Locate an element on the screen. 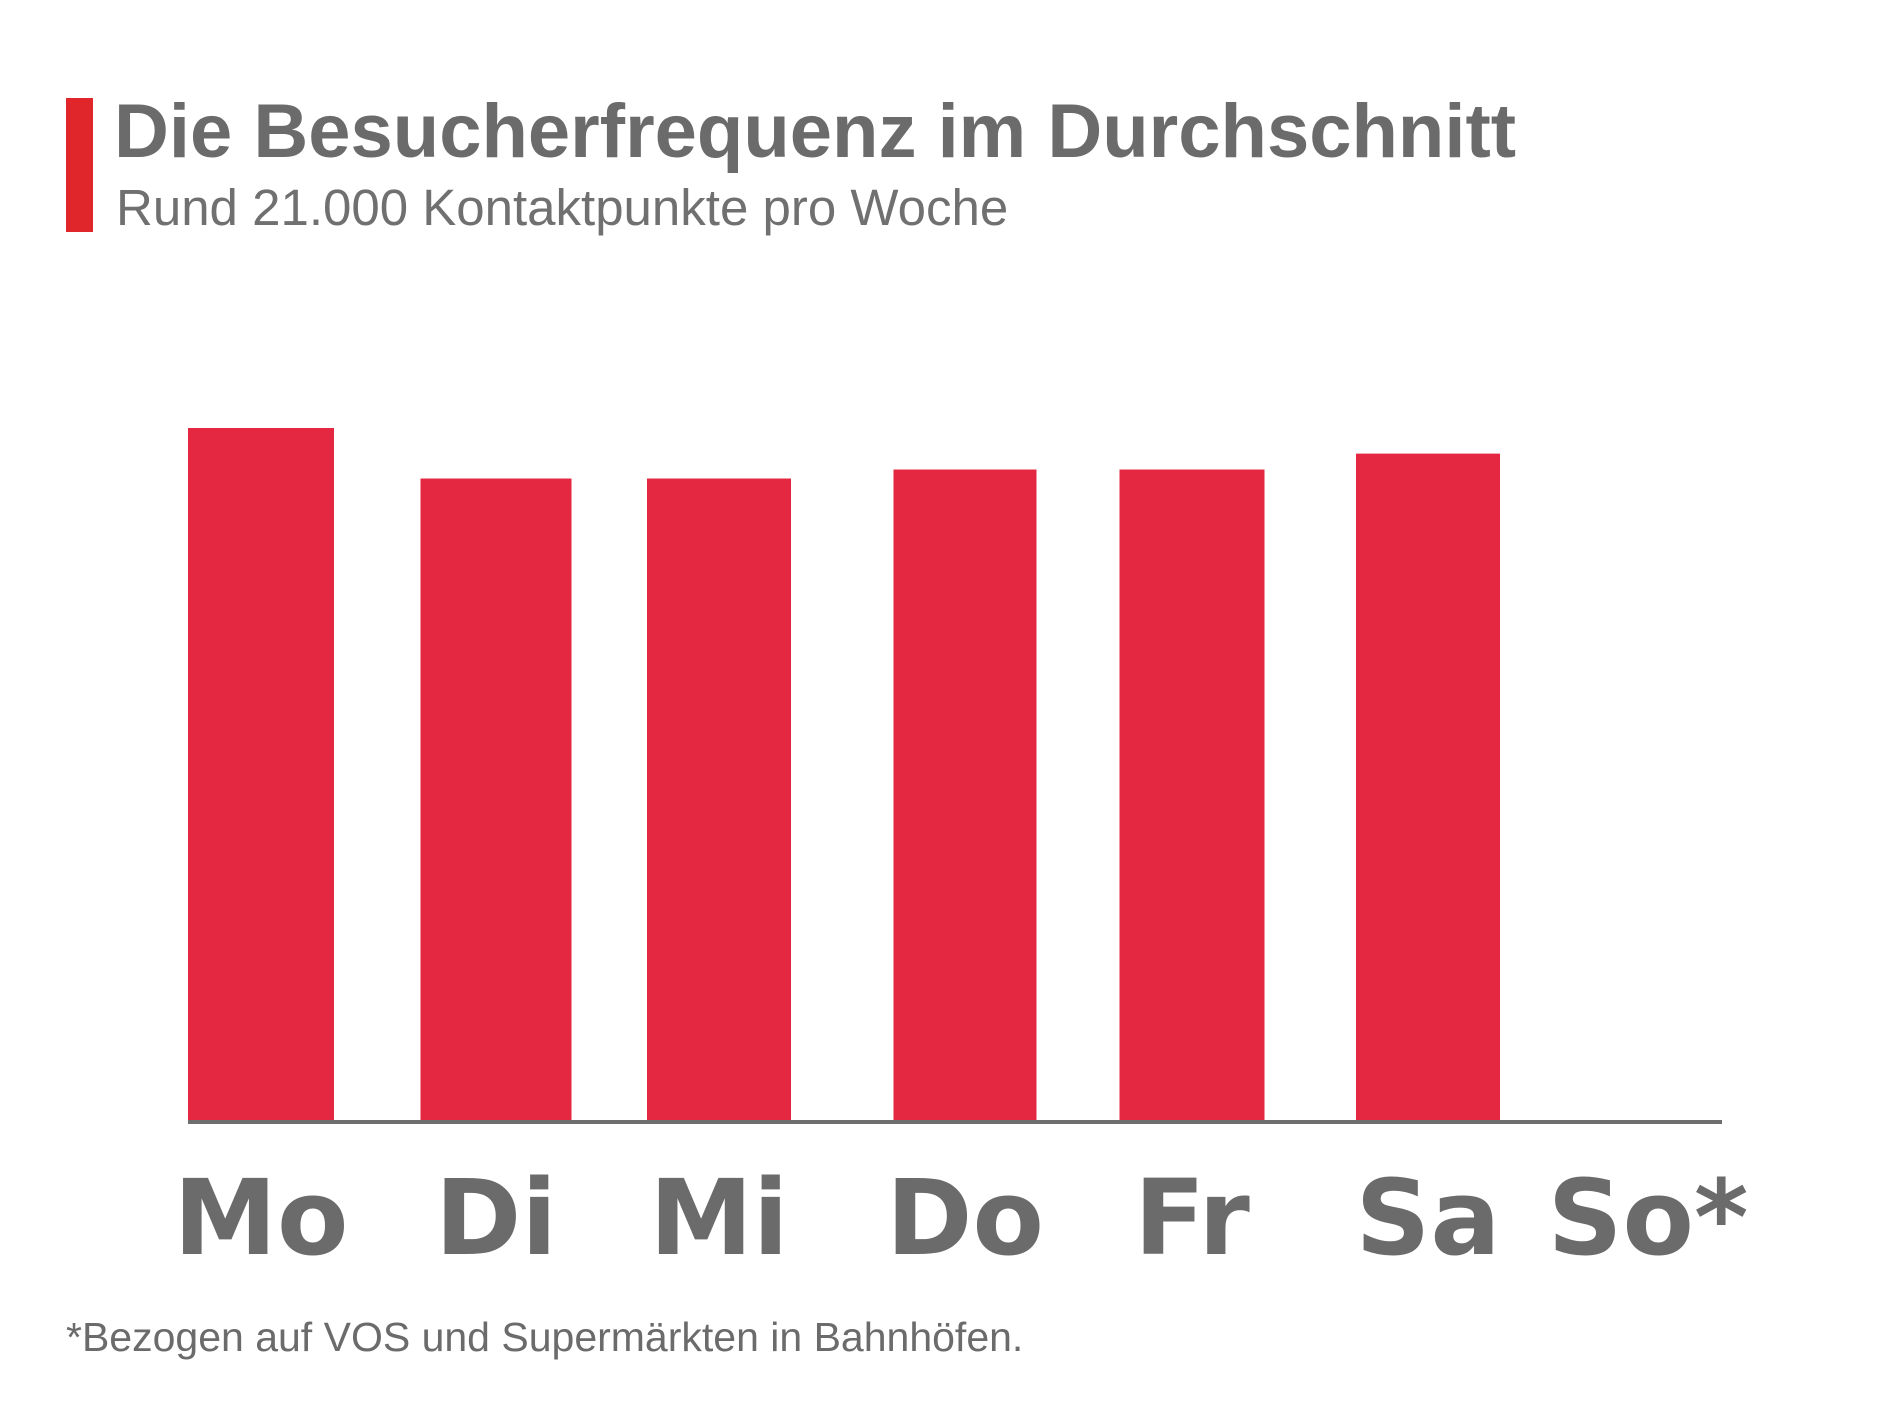  bar-mo is located at coordinates (261, 774).